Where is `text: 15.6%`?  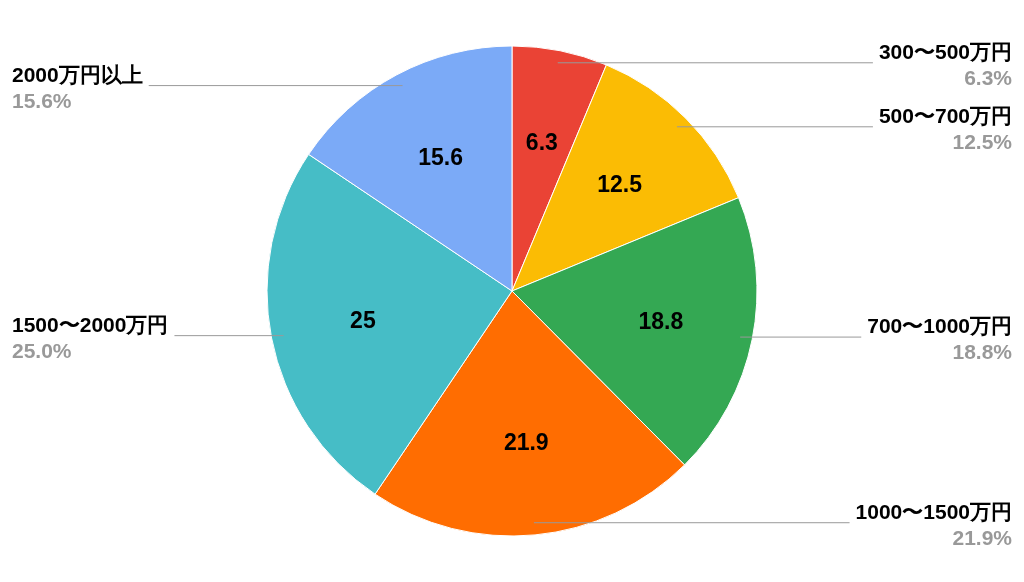
text: 15.6% is located at coordinates (42, 100).